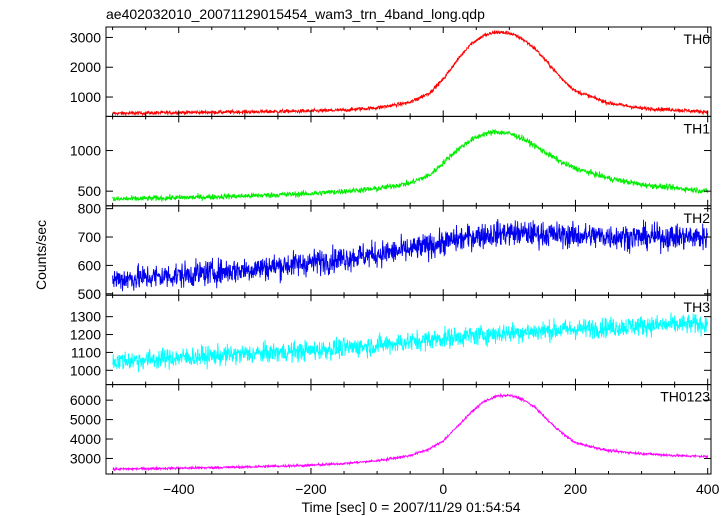  I want to click on panel-frame, so click(408, 429).